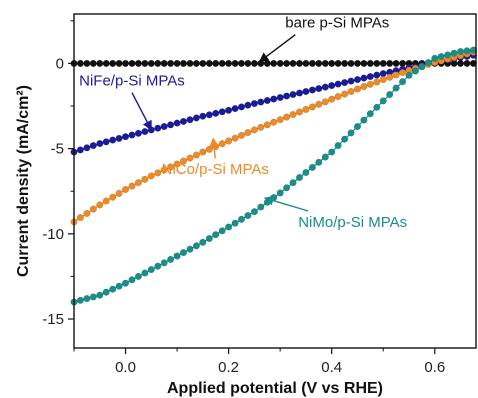  Describe the element at coordinates (132, 81) in the screenshot. I see `annotation-label: NiFe/p-Si MPAs` at that location.